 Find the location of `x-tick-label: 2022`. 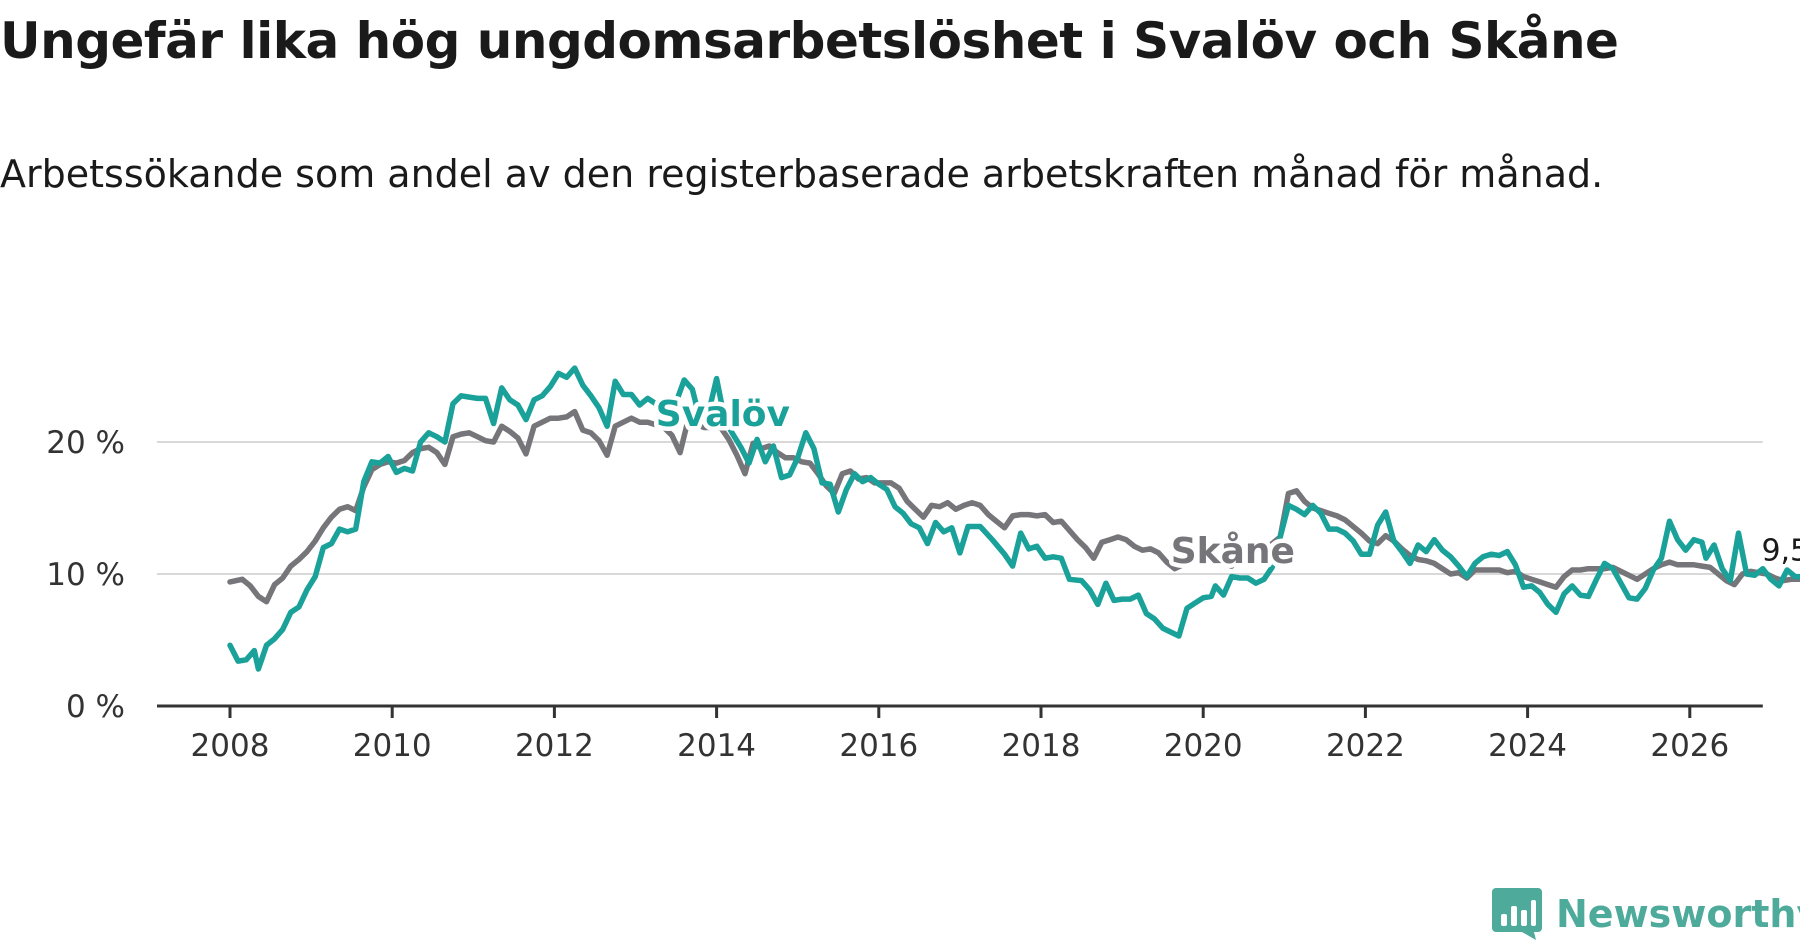

x-tick-label: 2022 is located at coordinates (1365, 746).